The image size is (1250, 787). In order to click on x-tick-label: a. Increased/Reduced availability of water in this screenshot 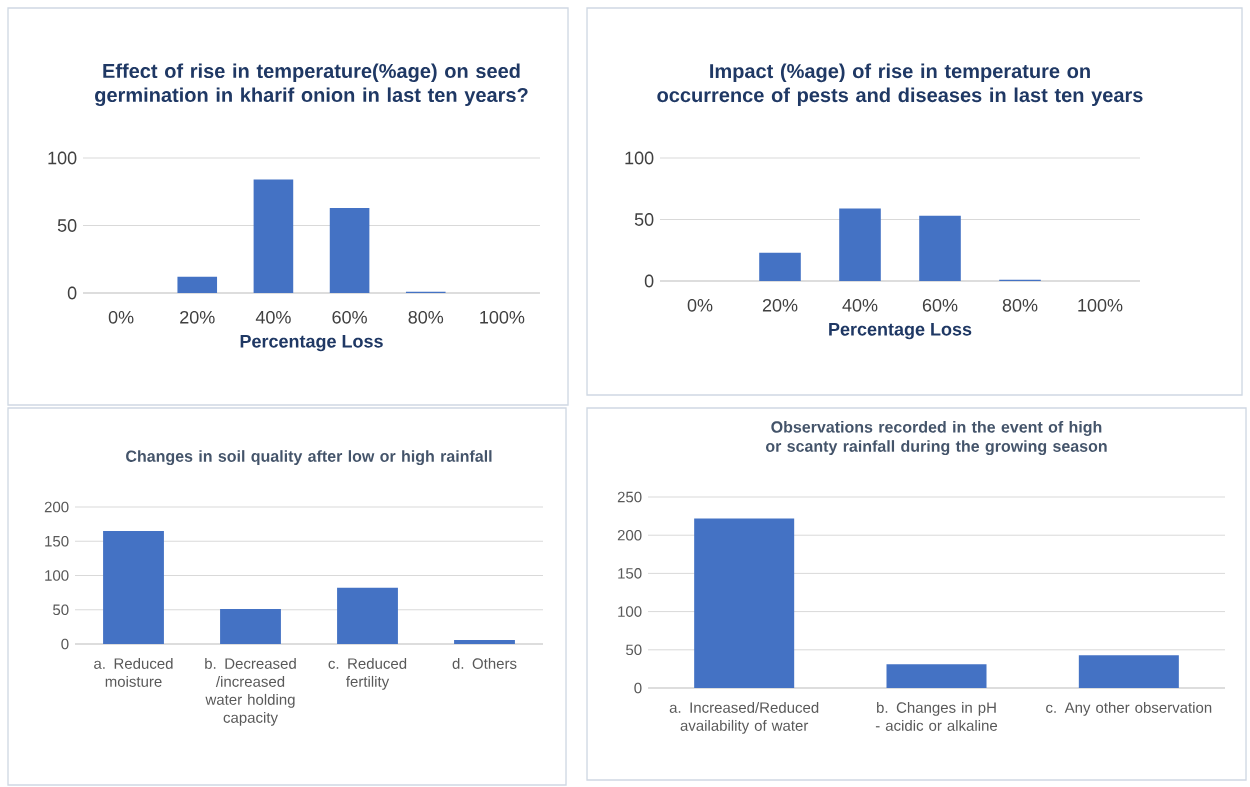, I will do `click(744, 717)`.